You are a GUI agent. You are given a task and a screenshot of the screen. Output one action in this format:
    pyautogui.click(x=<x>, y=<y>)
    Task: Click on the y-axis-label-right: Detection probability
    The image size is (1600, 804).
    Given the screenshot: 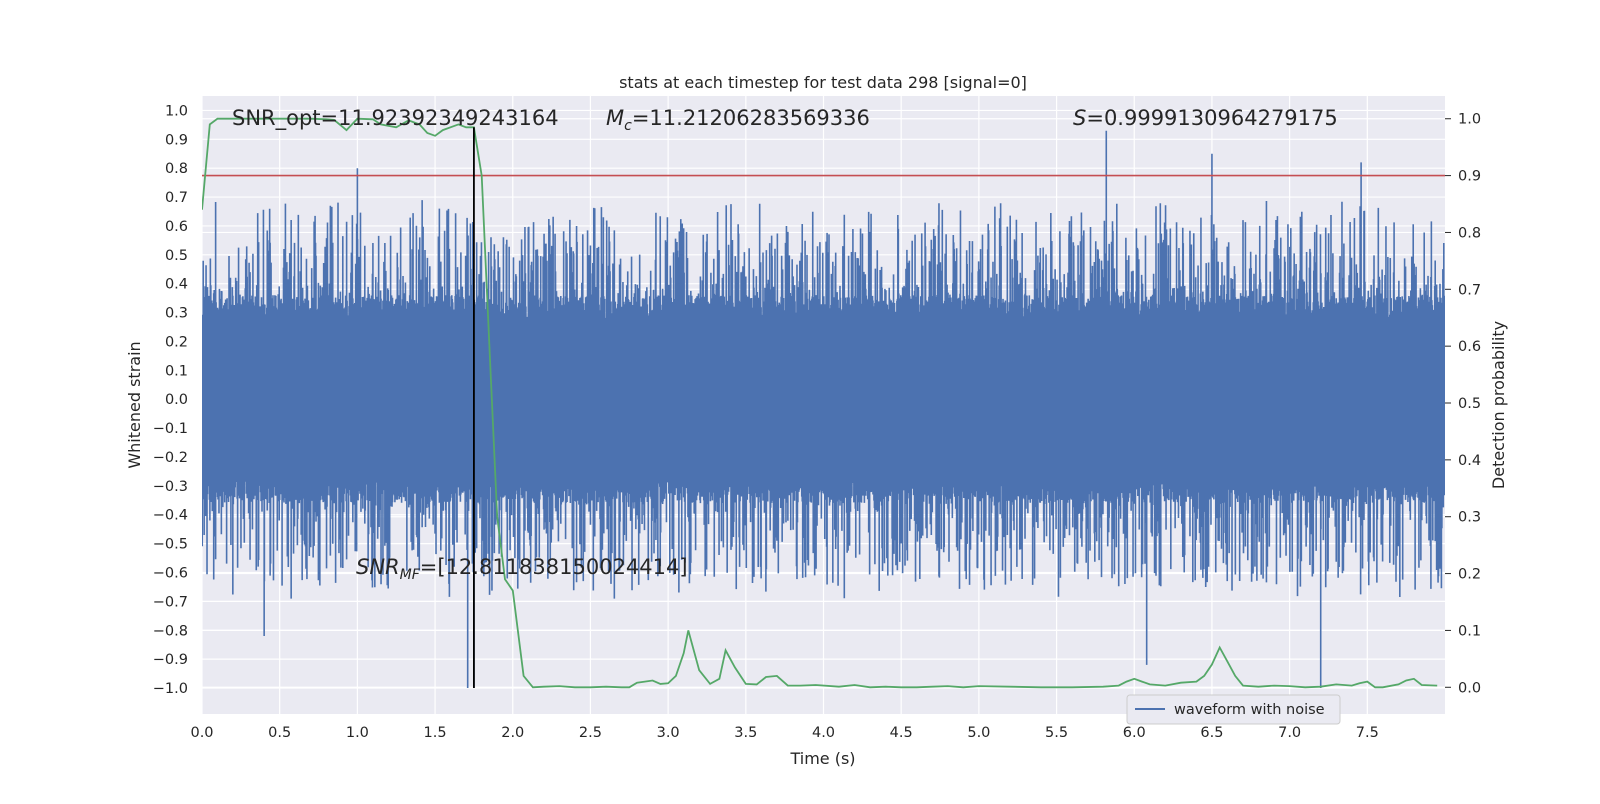 What is the action you would take?
    pyautogui.click(x=1498, y=405)
    